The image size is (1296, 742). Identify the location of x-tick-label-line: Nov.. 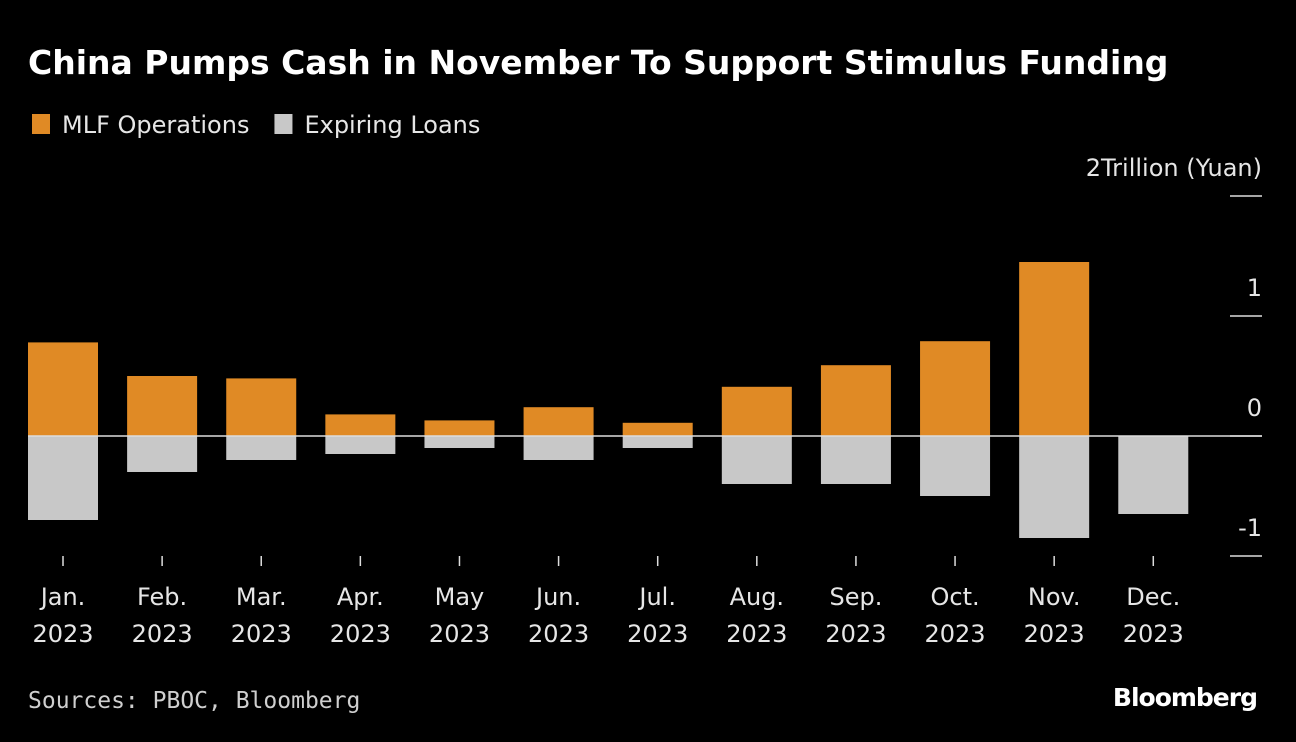
(1054, 597).